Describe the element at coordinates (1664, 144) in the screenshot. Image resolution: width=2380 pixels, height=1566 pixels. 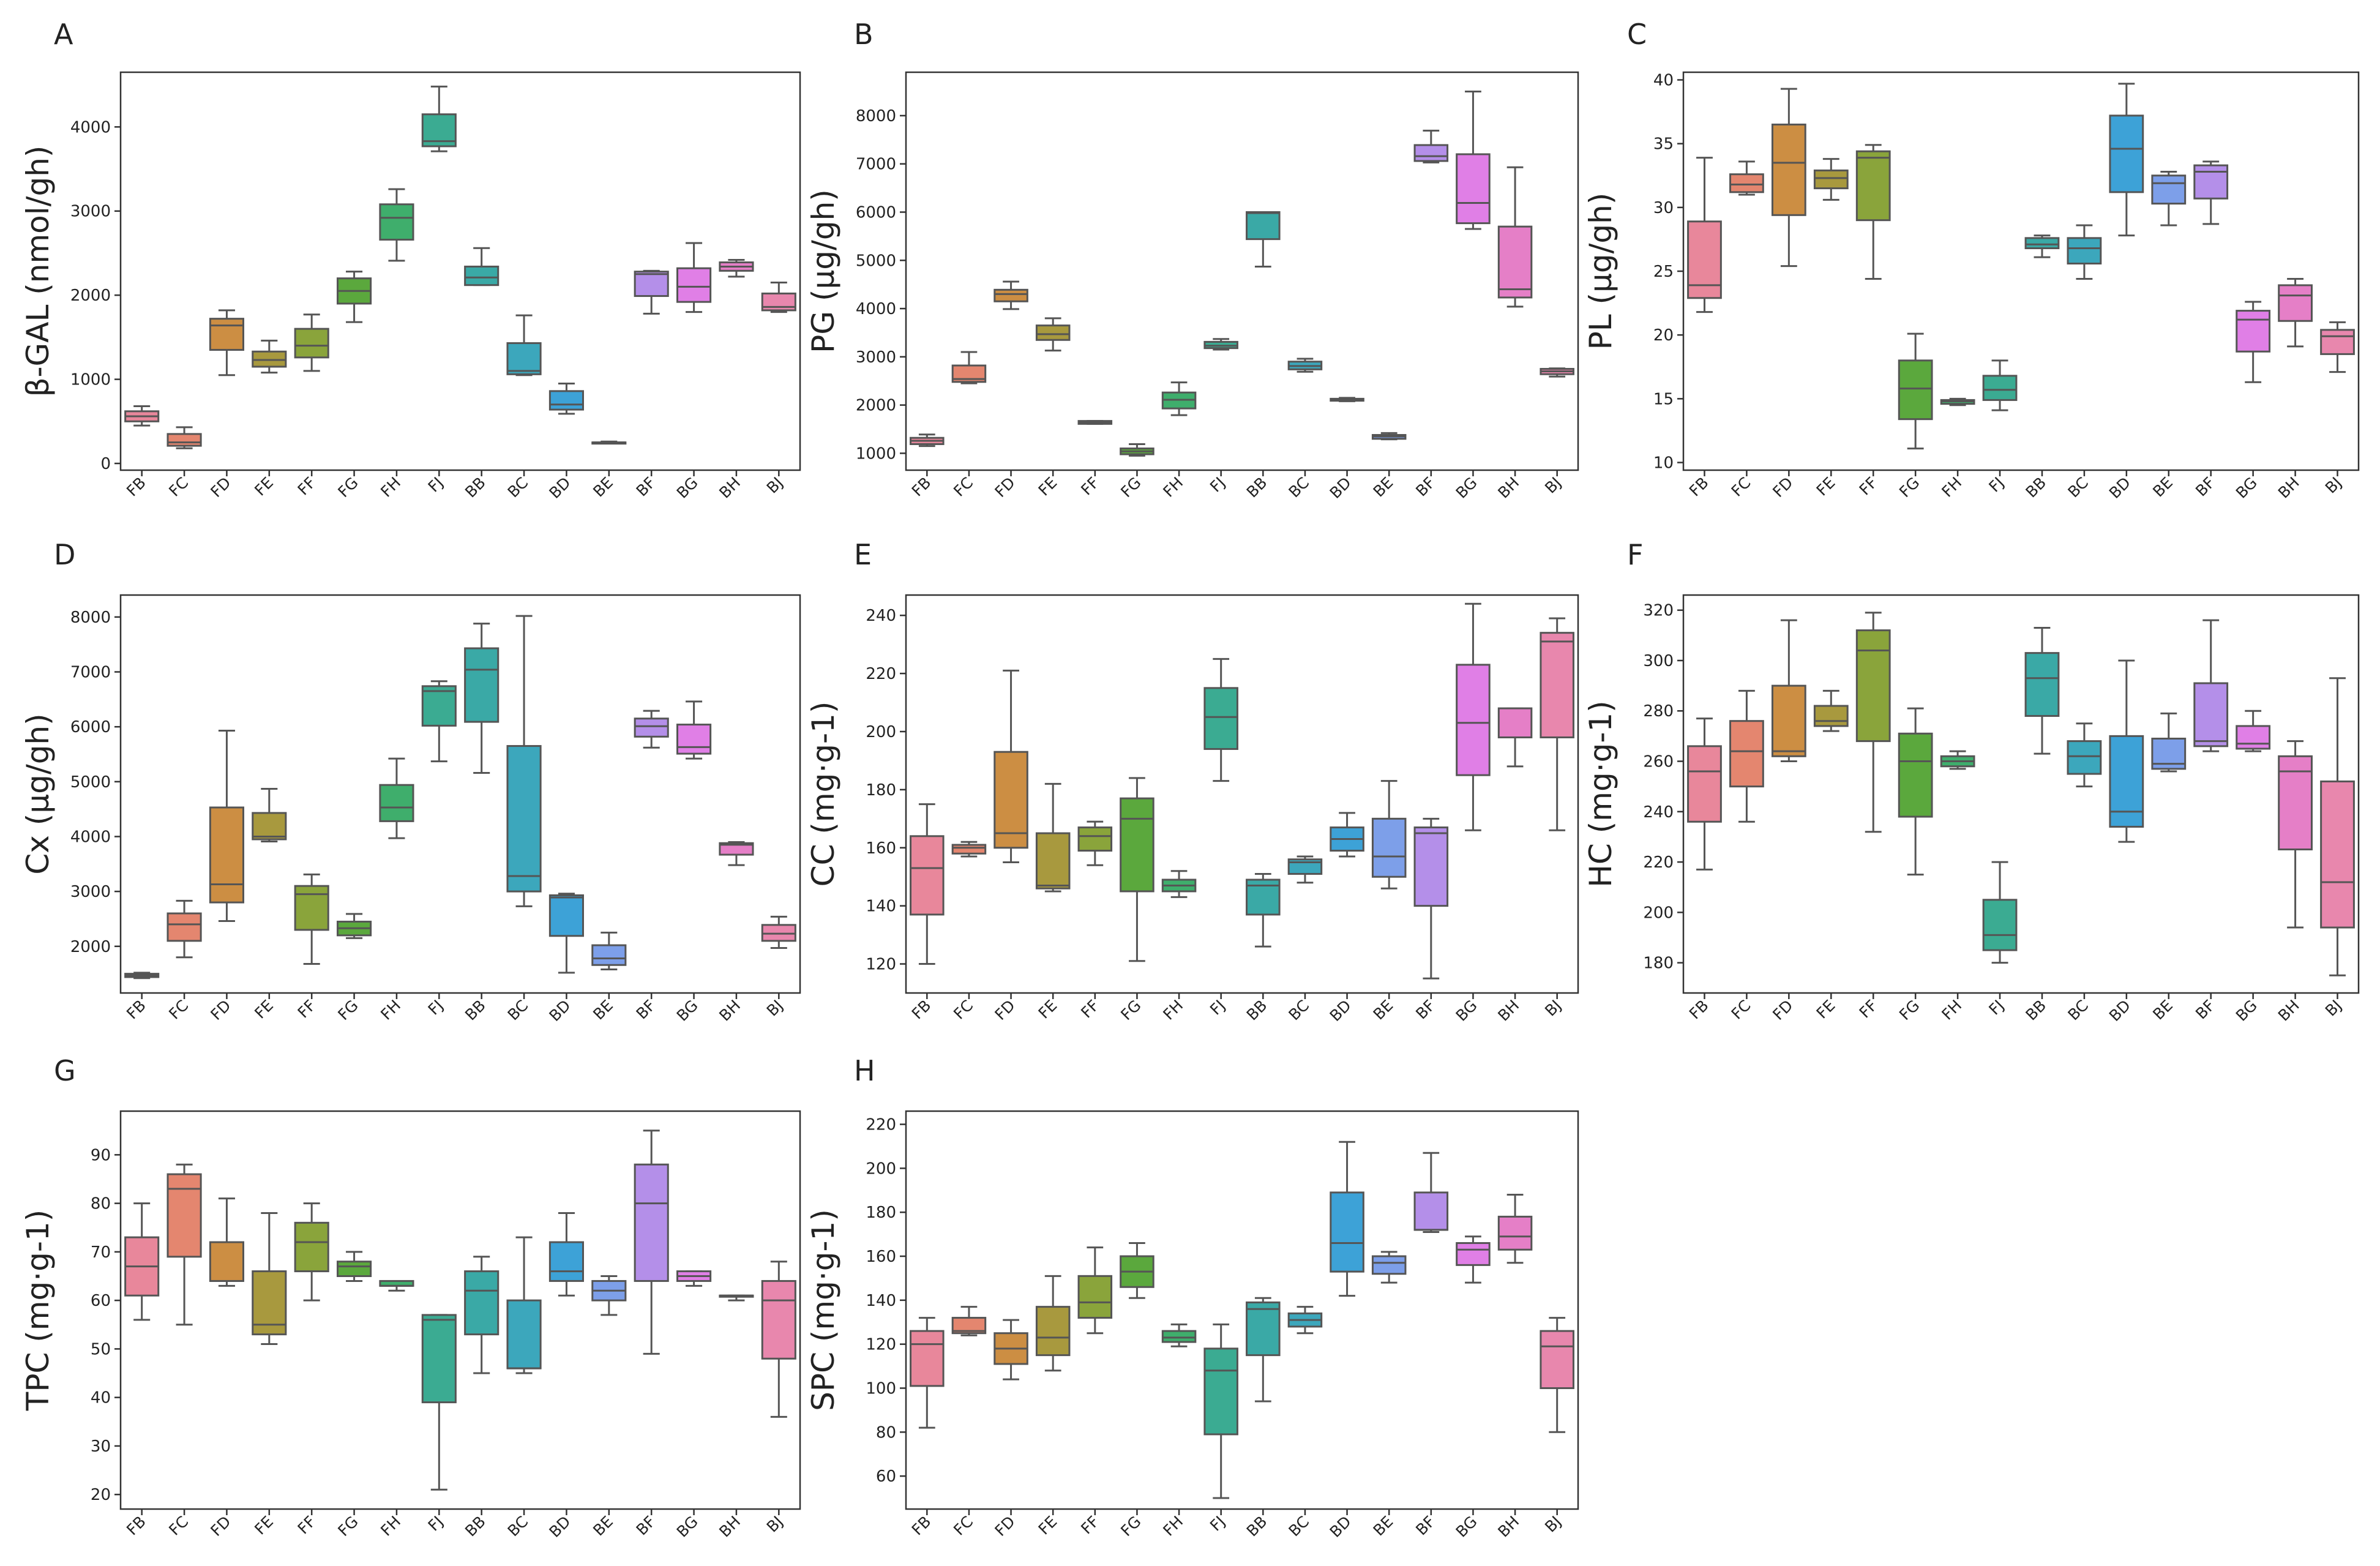
I see `y-tick-label: 35` at that location.